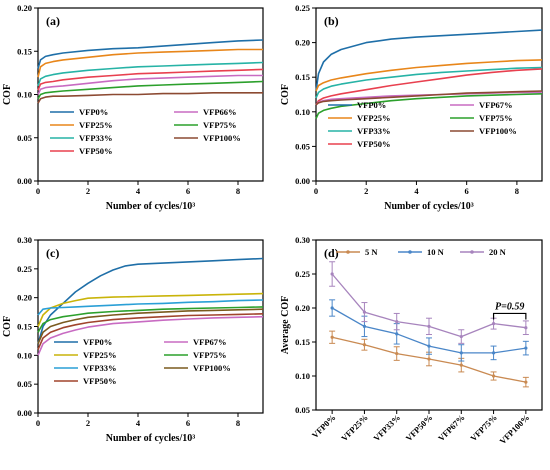  Describe the element at coordinates (386, 427) in the screenshot. I see `x-tick-label: VFP33%` at that location.